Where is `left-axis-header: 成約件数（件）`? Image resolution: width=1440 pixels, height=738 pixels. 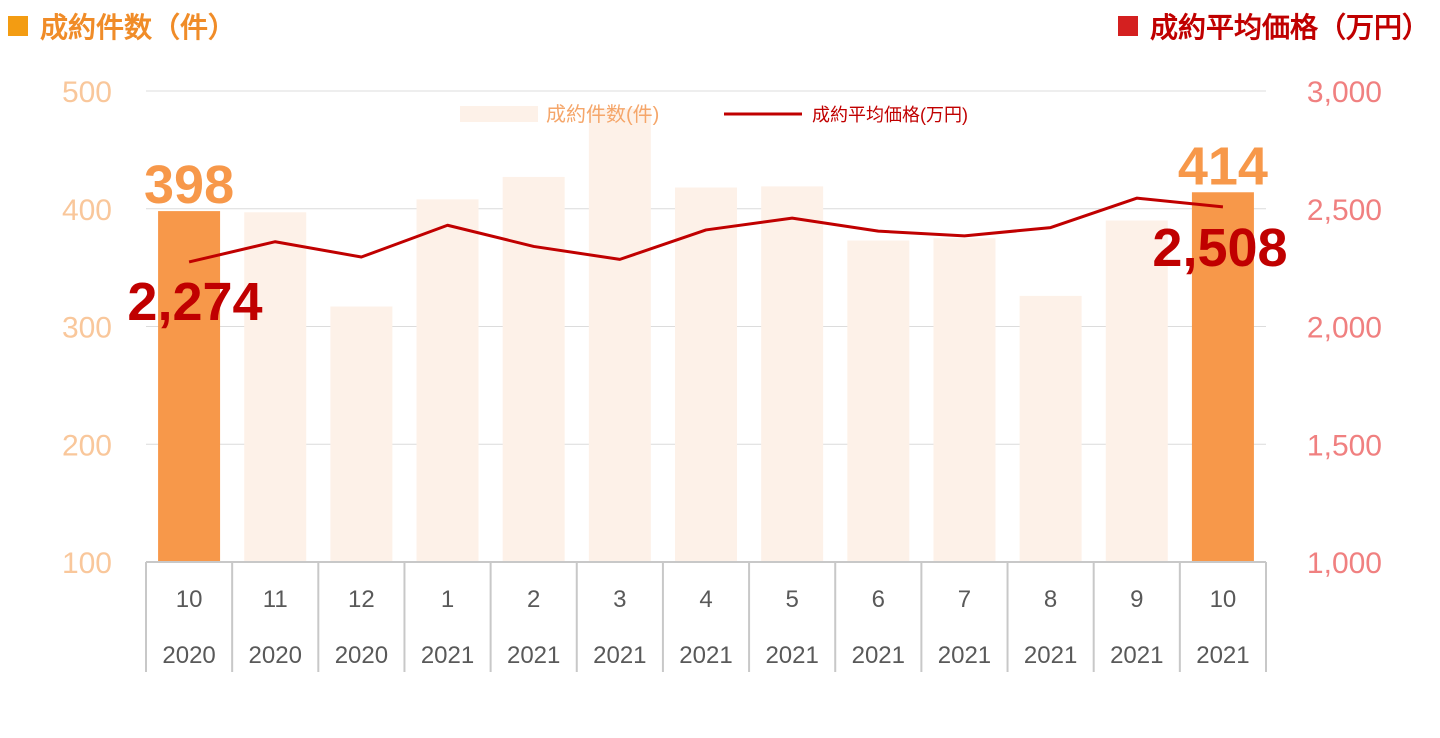
left-axis-header: 成約件数（件） is located at coordinates (122, 26).